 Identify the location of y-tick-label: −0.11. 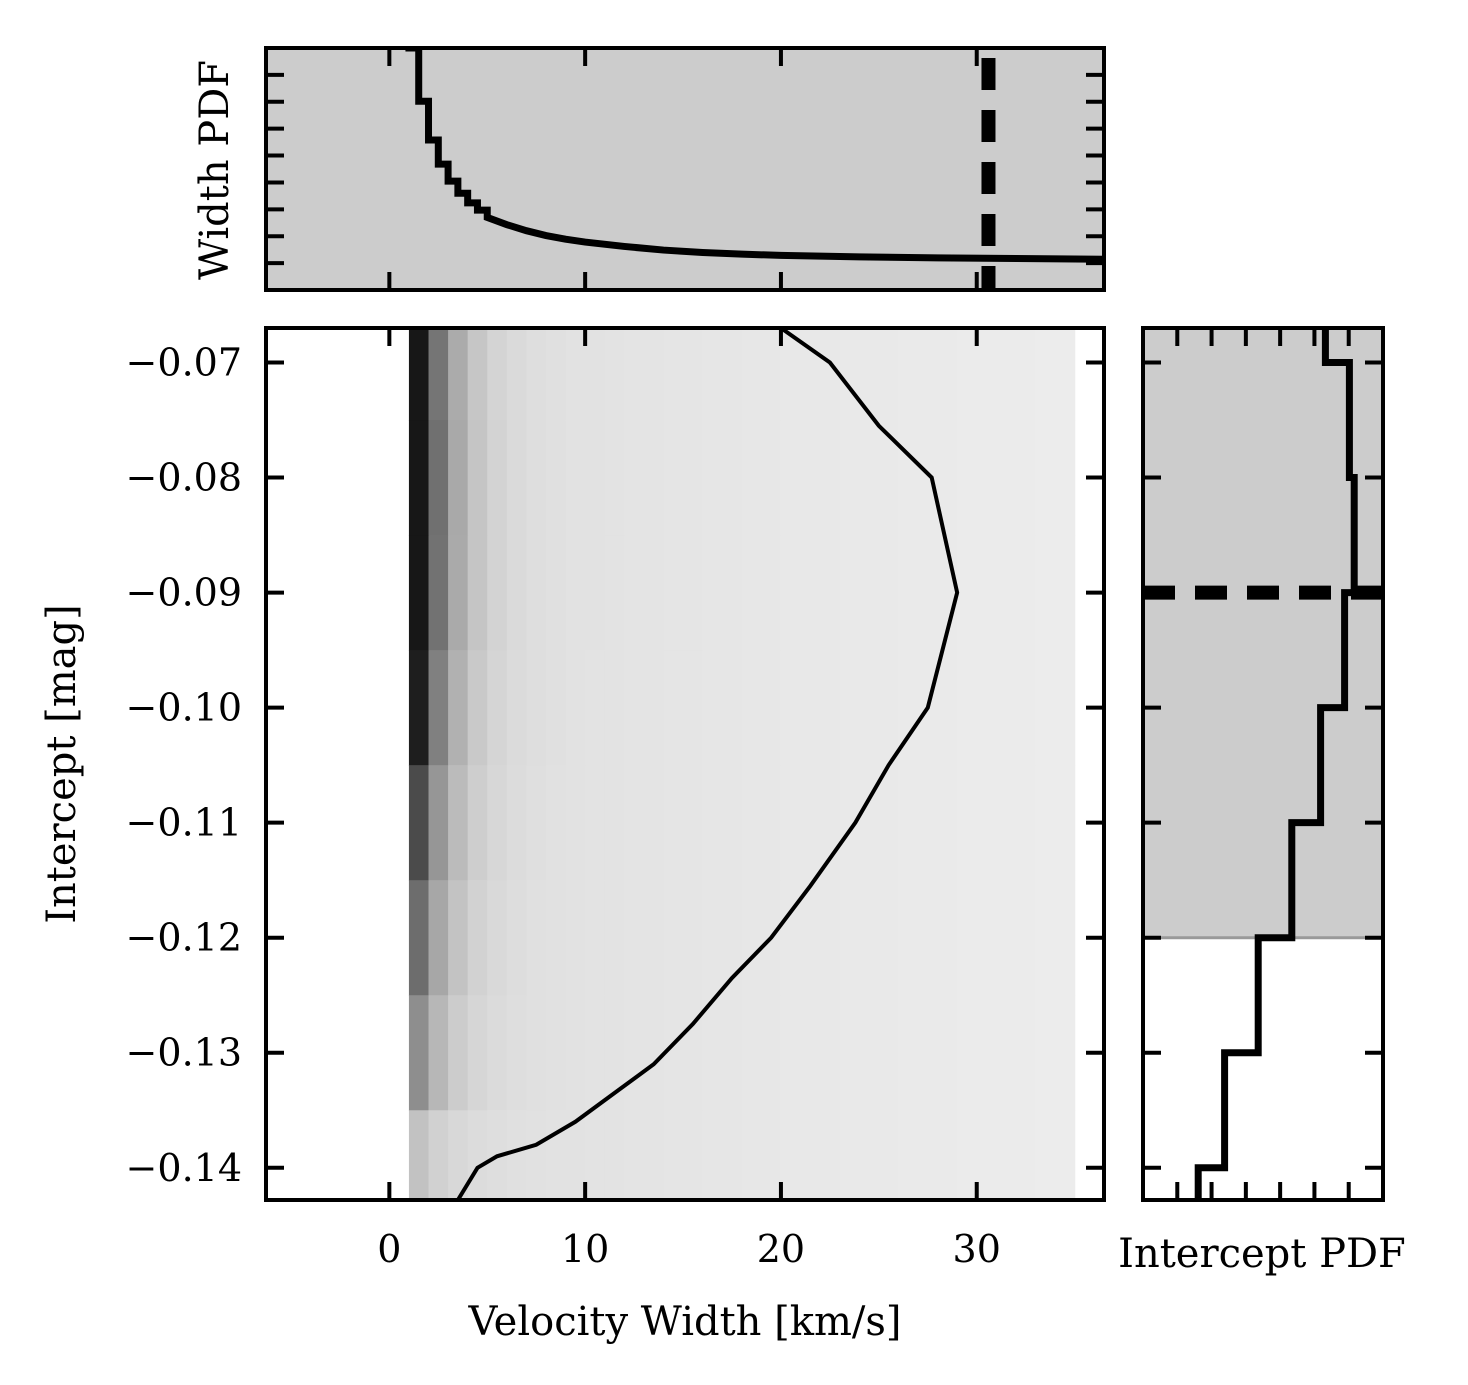
(184, 823).